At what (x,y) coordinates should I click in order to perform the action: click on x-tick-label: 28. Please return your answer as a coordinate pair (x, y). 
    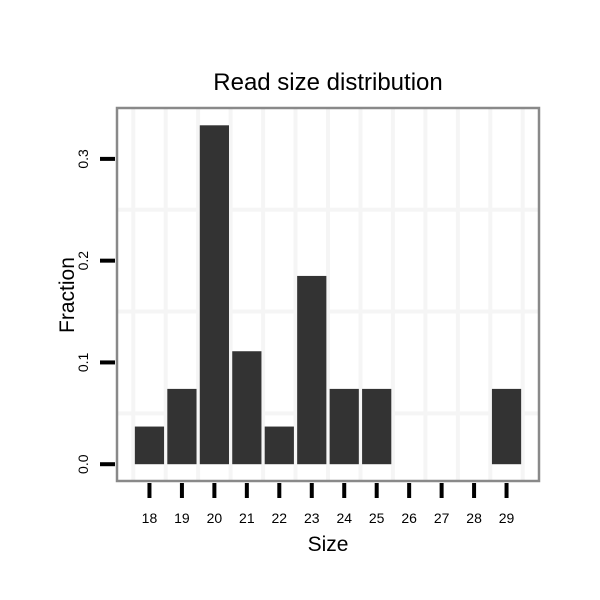
    Looking at the image, I should click on (474, 518).